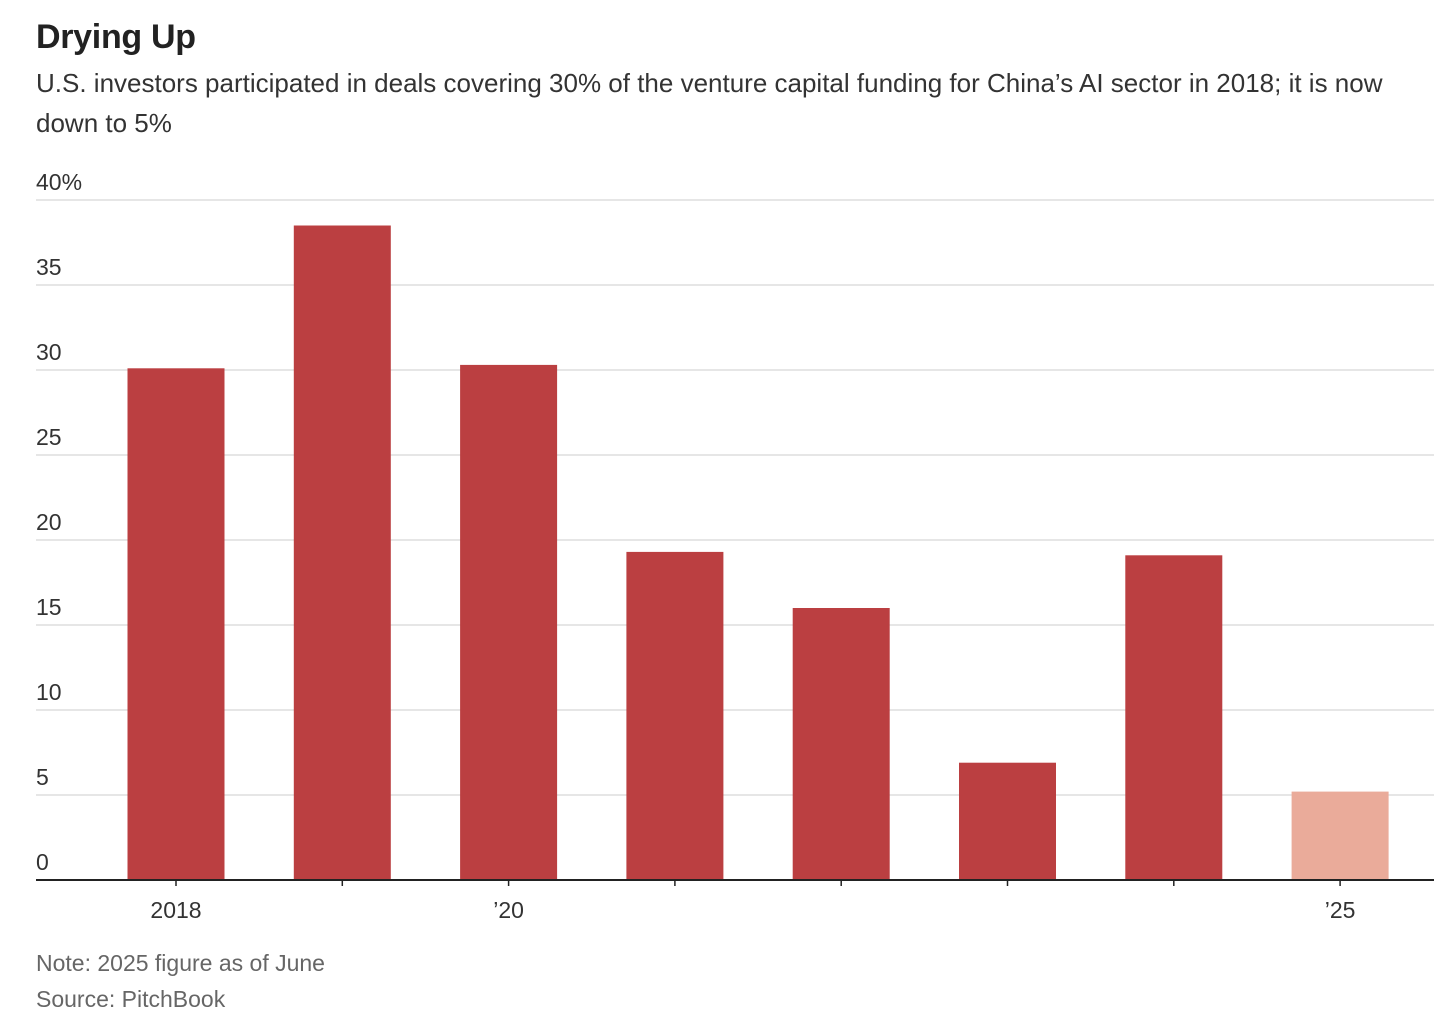  I want to click on y-tick-label: 0, so click(42, 862).